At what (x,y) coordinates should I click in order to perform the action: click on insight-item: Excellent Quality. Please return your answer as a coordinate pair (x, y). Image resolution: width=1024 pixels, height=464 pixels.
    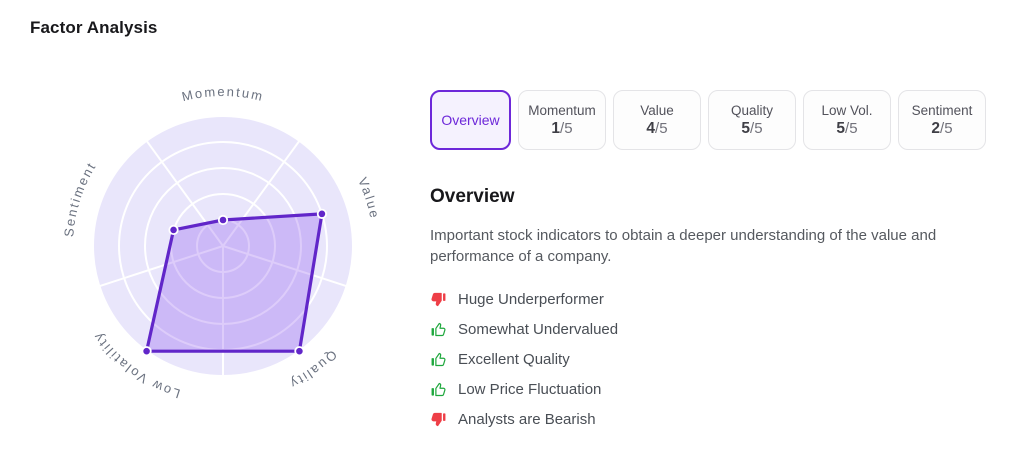
    Looking at the image, I should click on (708, 359).